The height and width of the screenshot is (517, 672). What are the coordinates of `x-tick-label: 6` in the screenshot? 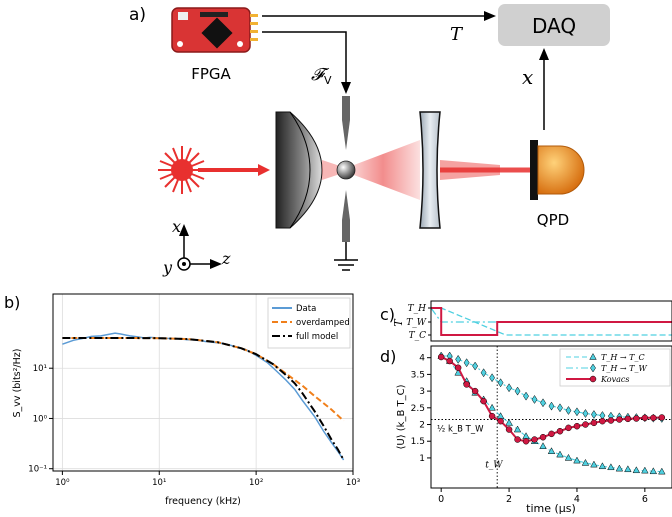 It's located at (645, 499).